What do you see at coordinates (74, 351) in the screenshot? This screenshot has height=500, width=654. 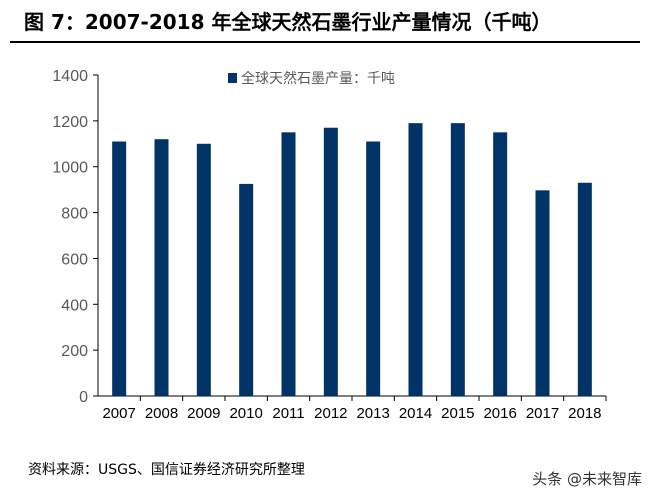 I see `y-tick-label: 200` at bounding box center [74, 351].